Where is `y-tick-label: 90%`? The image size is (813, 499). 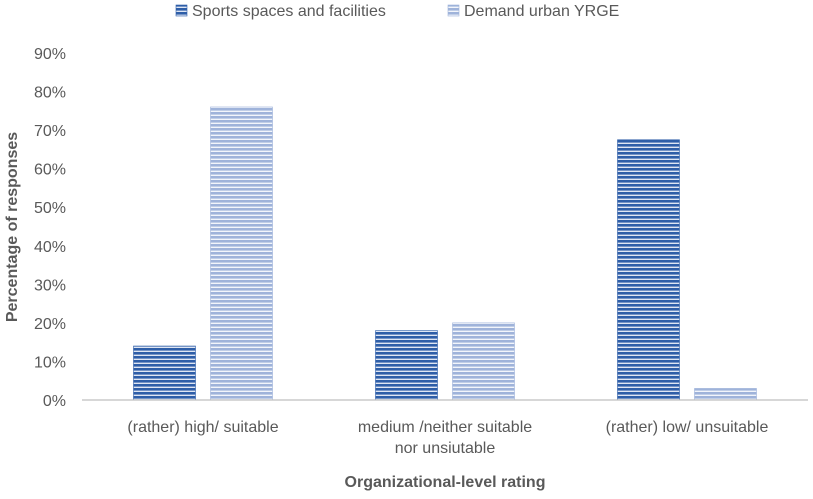
y-tick-label: 90% is located at coordinates (50, 54).